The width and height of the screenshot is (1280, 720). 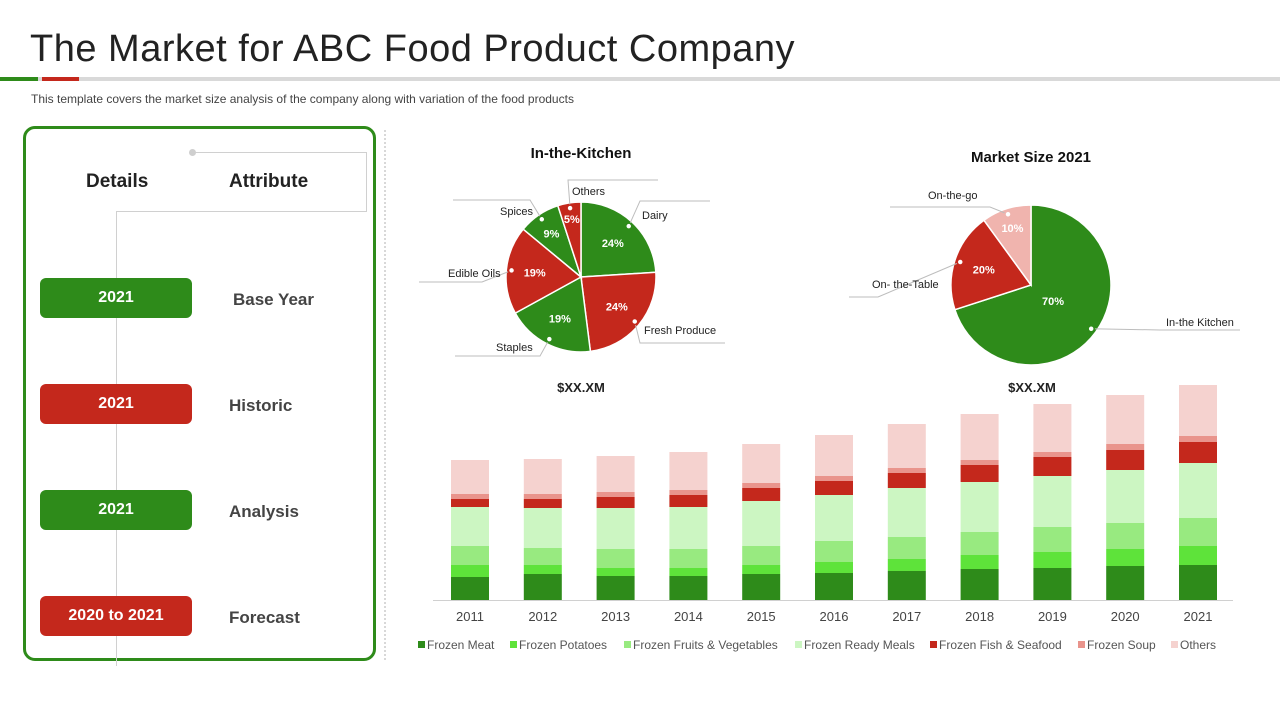 I want to click on bar-2016-frozen-meat, so click(x=834, y=586).